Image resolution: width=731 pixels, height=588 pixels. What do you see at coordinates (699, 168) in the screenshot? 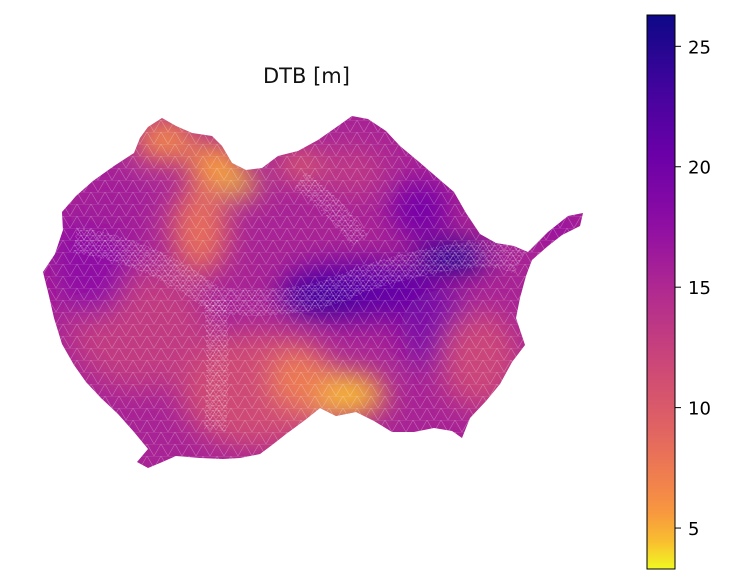
I see `colorbar-tick-label: 20` at bounding box center [699, 168].